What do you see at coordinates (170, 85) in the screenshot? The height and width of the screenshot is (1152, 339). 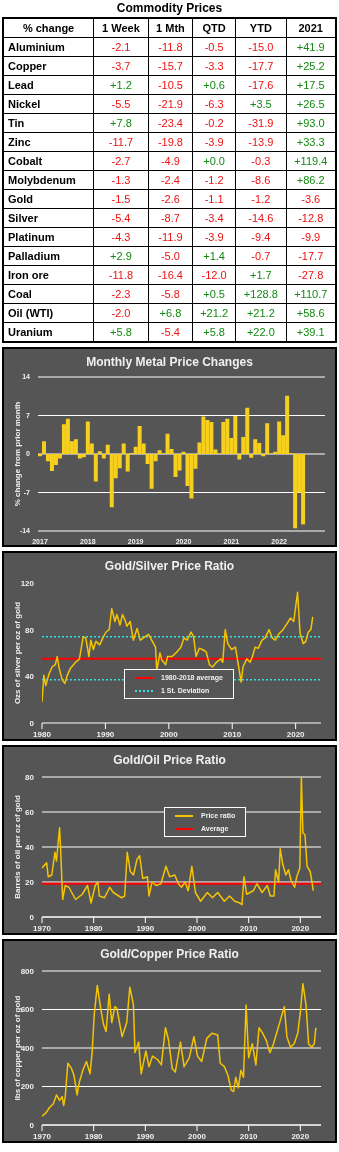 I see `data-label: -10.5` at bounding box center [170, 85].